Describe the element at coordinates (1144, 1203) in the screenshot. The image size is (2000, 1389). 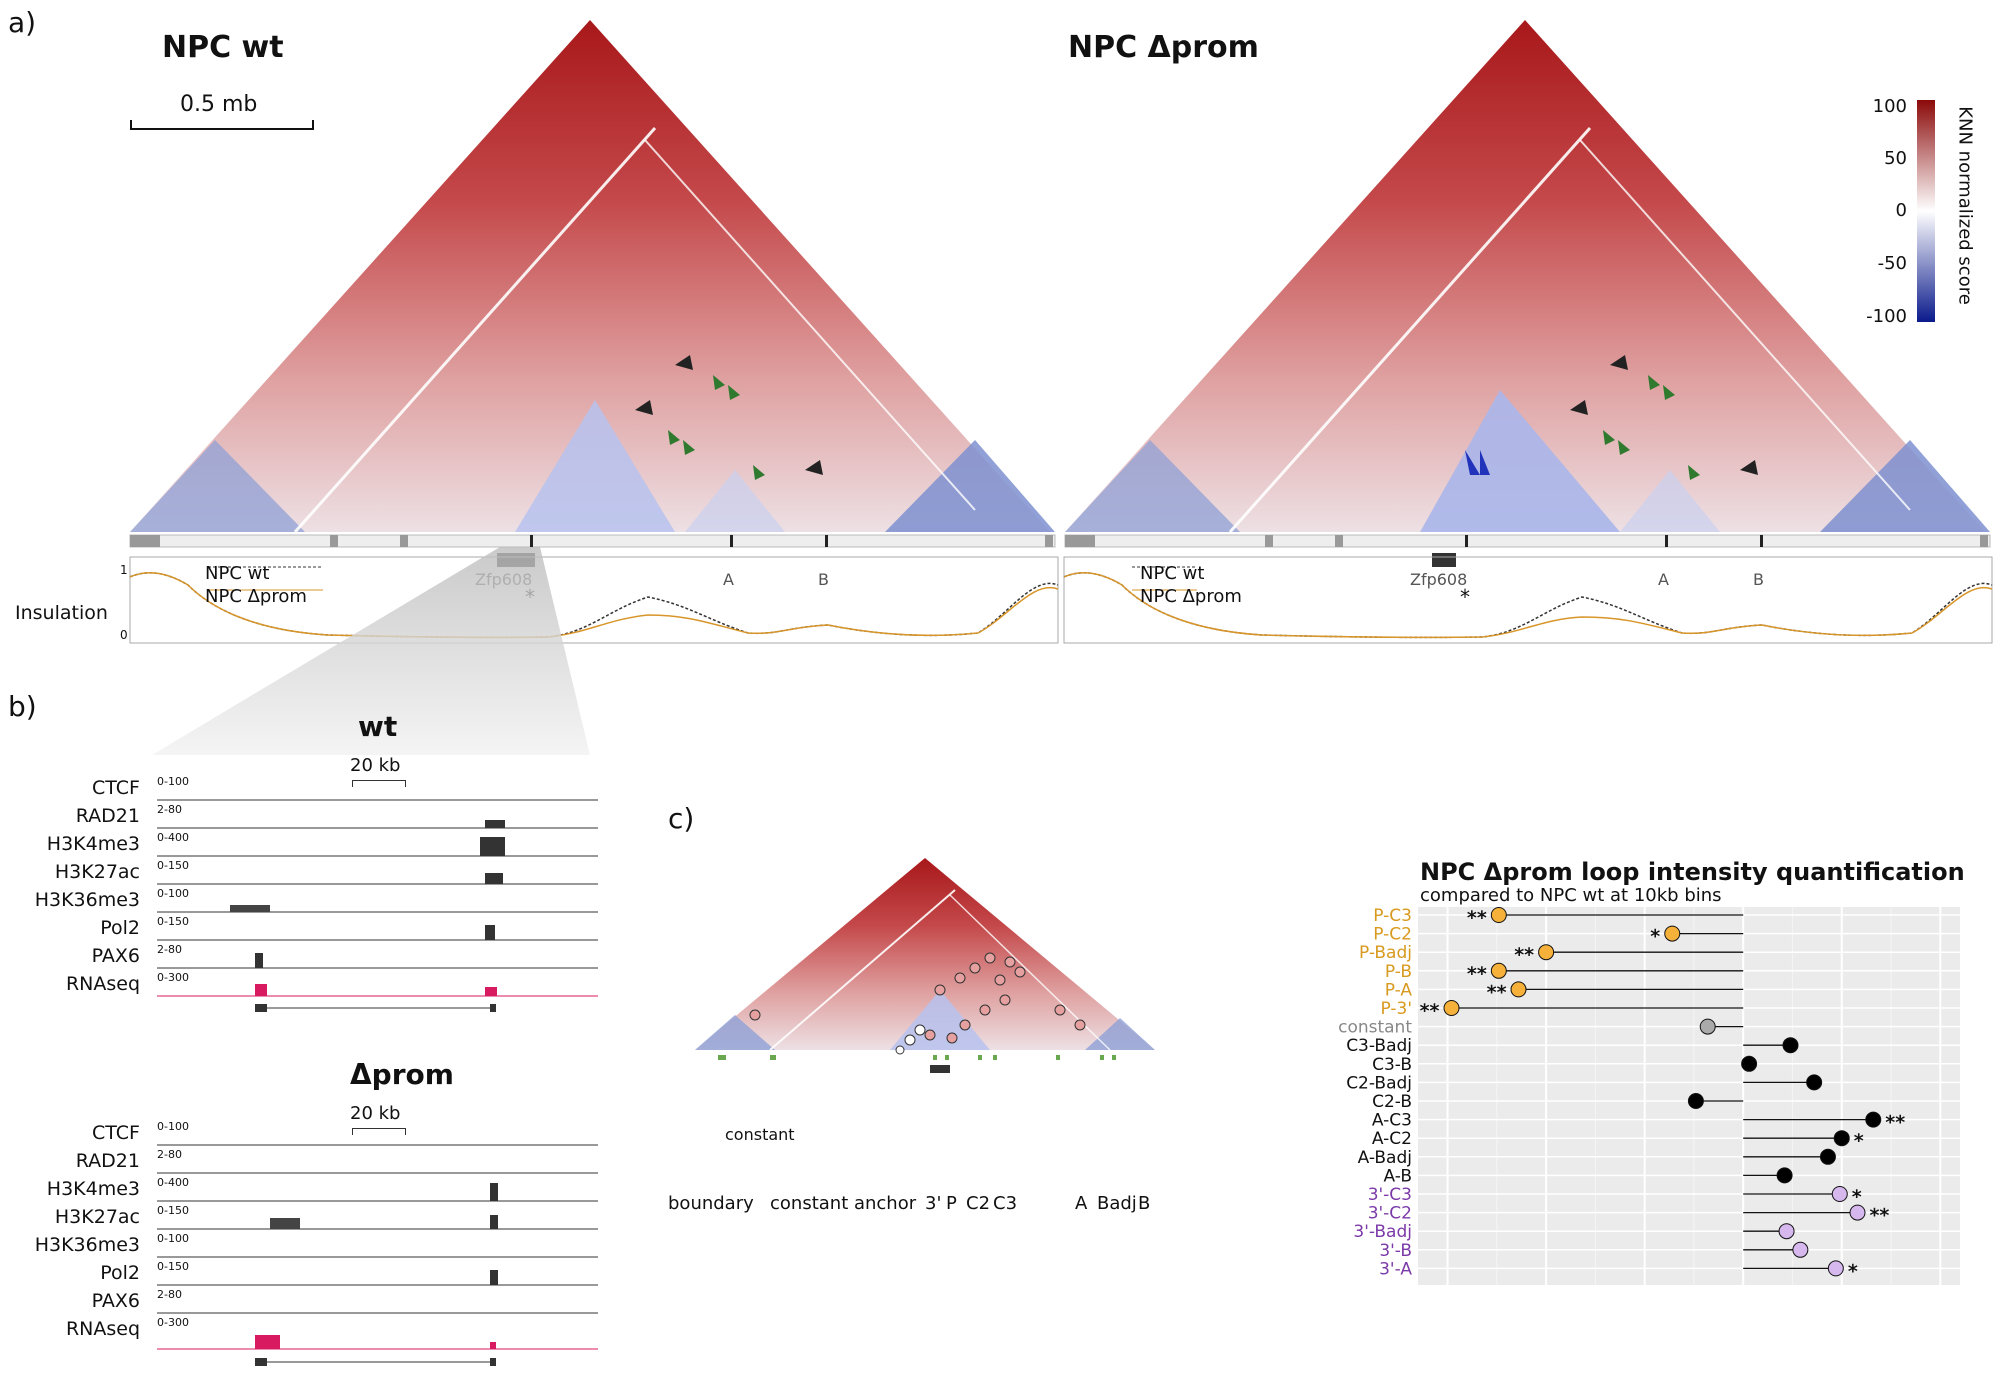
I see `anchor-label: B` at that location.